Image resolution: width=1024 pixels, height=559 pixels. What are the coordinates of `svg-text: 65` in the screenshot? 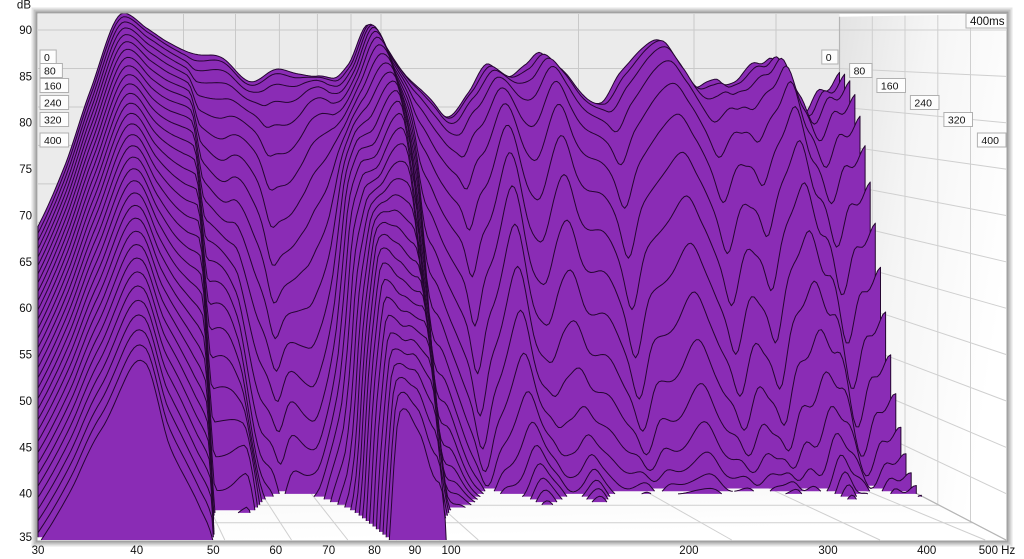 It's located at (25, 263).